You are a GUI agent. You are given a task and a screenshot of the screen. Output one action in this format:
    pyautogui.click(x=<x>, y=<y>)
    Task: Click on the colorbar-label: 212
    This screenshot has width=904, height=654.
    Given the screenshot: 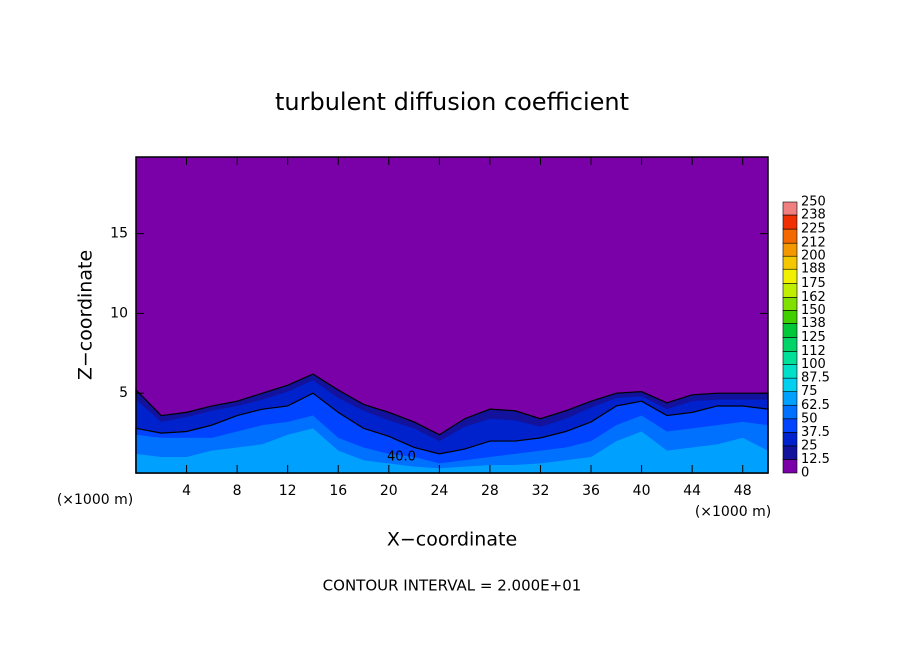 What is the action you would take?
    pyautogui.click(x=813, y=243)
    